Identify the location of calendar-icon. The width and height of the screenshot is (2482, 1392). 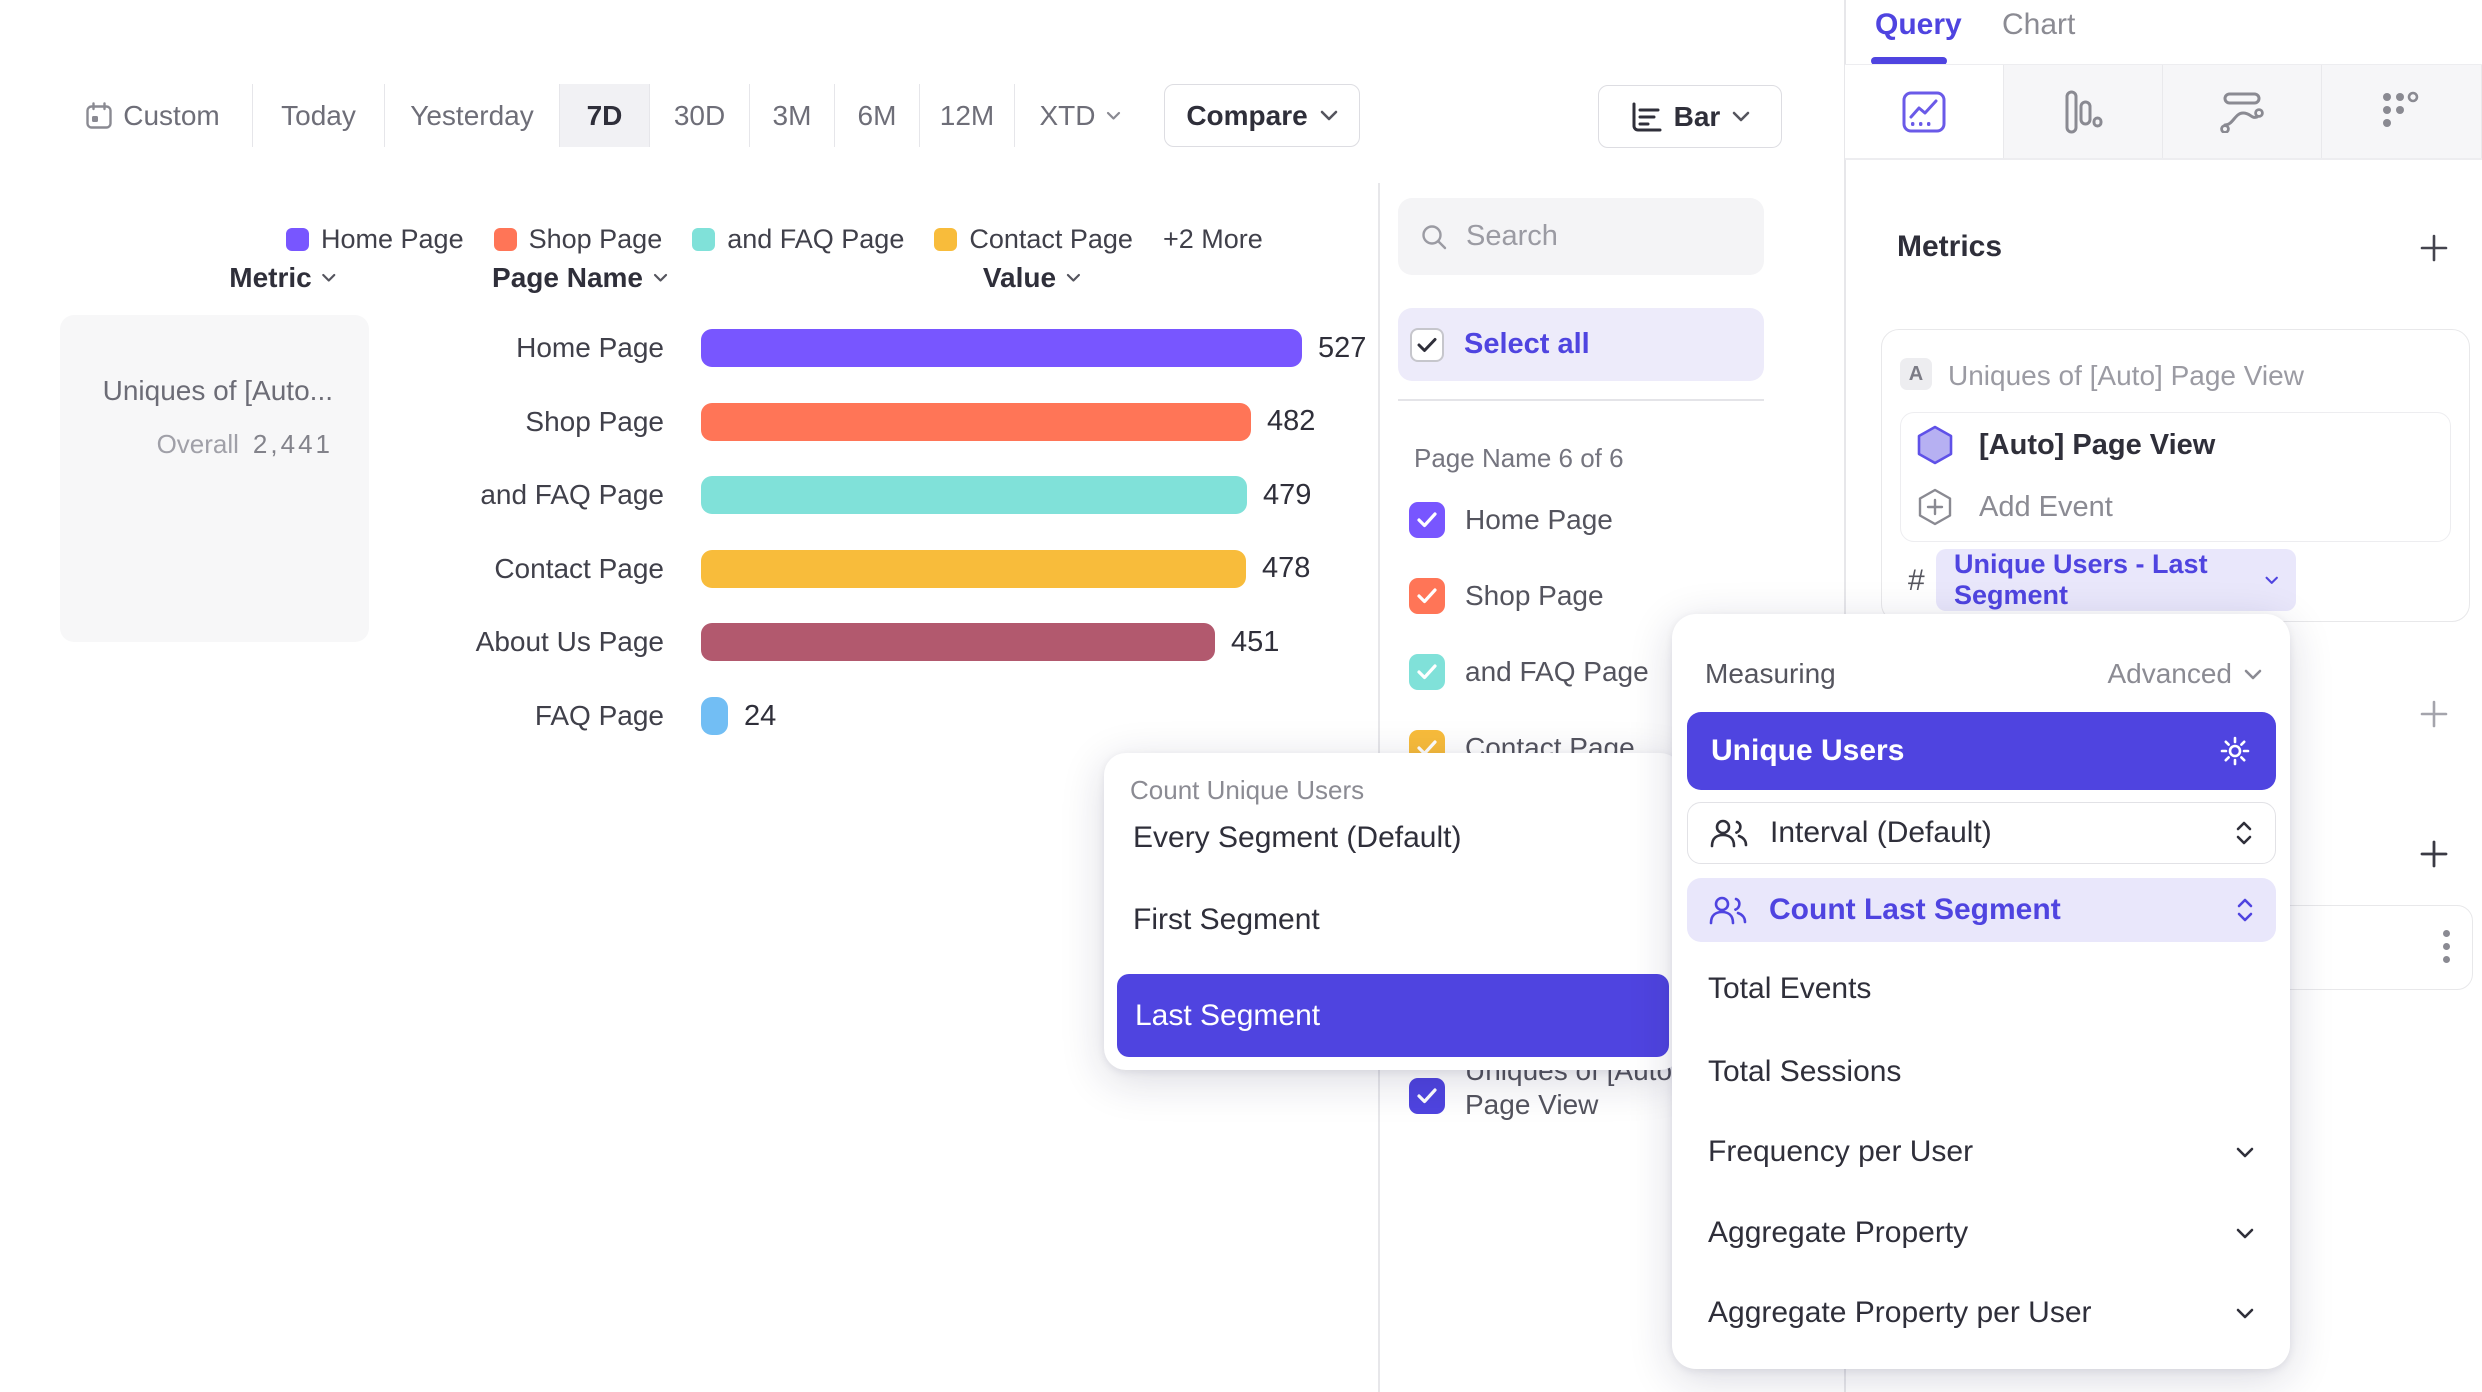
(99, 115).